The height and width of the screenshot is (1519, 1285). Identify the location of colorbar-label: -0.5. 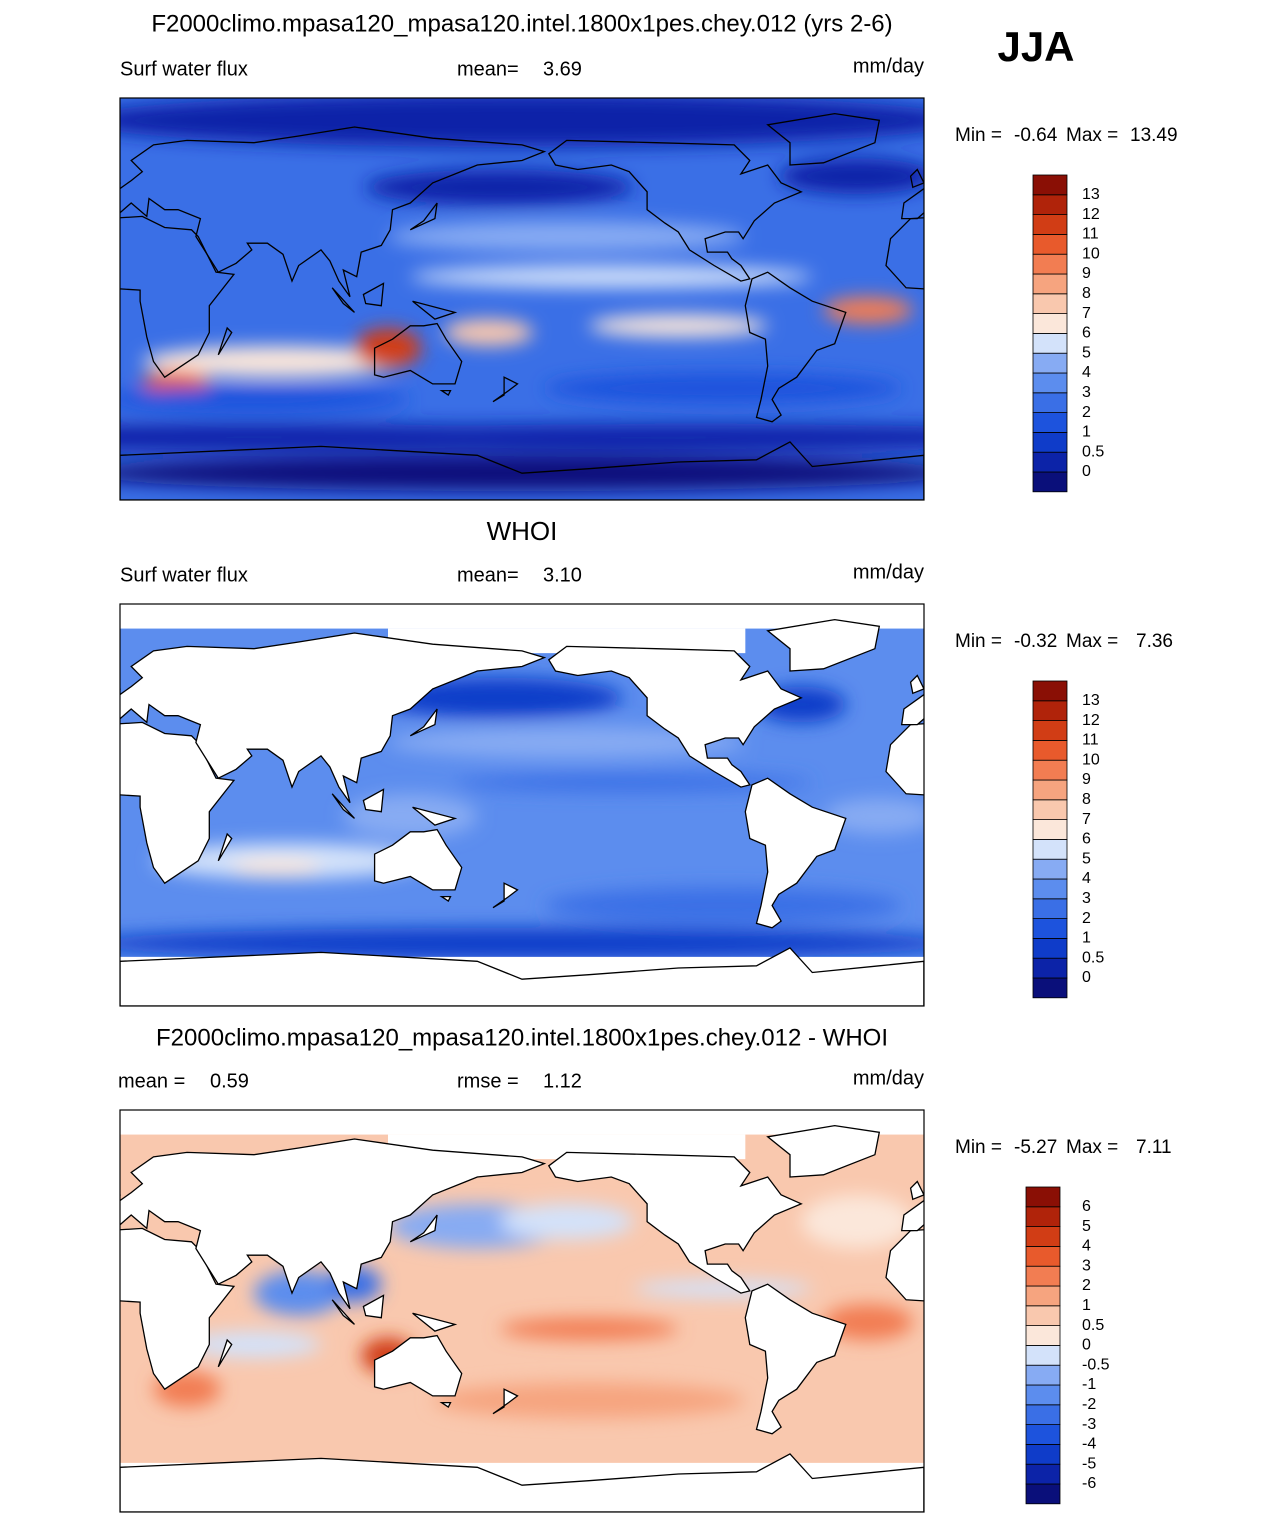
(1096, 1364).